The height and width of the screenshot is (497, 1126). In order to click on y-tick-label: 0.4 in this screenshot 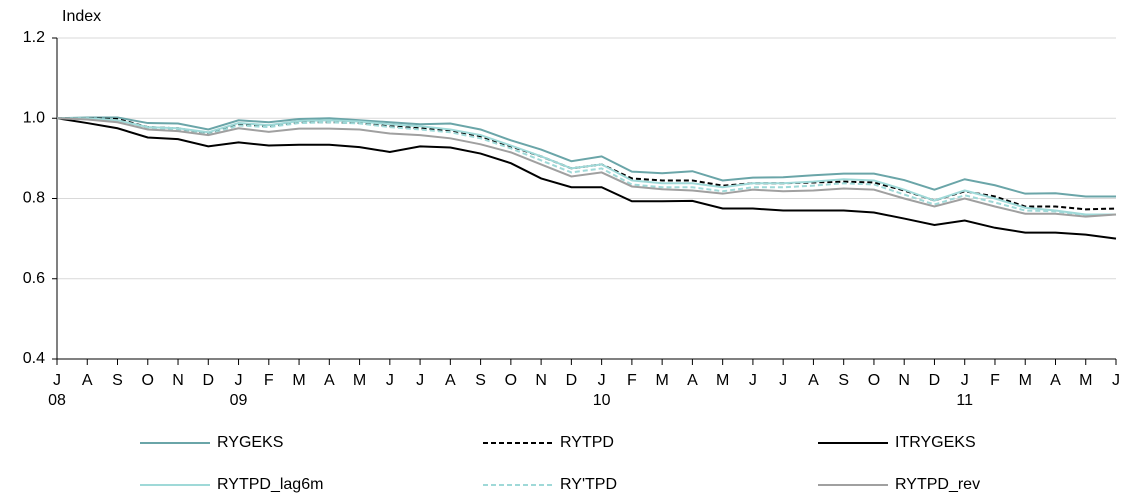, I will do `click(34, 358)`.